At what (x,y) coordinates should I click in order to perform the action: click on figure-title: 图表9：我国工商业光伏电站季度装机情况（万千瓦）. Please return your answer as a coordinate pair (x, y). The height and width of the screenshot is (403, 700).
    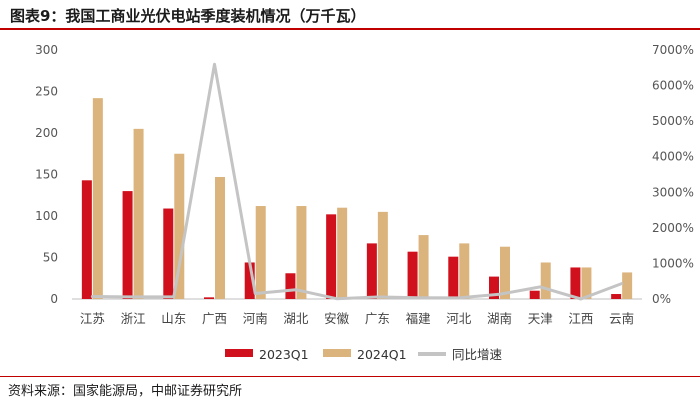
    Looking at the image, I should click on (188, 16).